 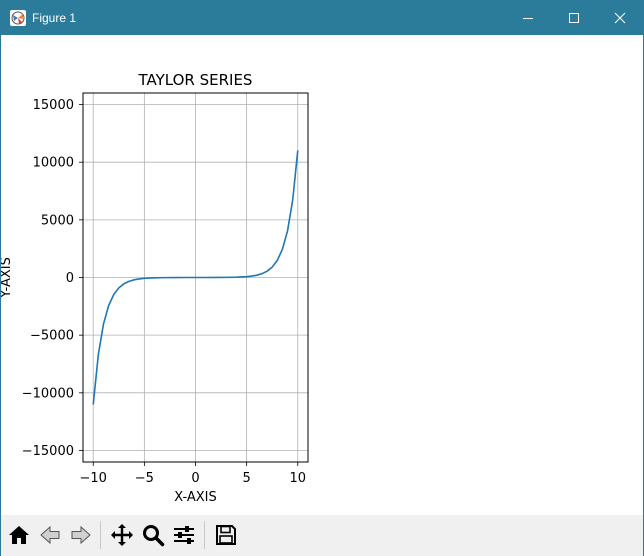 What do you see at coordinates (195, 80) in the screenshot?
I see `chart-title: TAYLOR SERIES` at bounding box center [195, 80].